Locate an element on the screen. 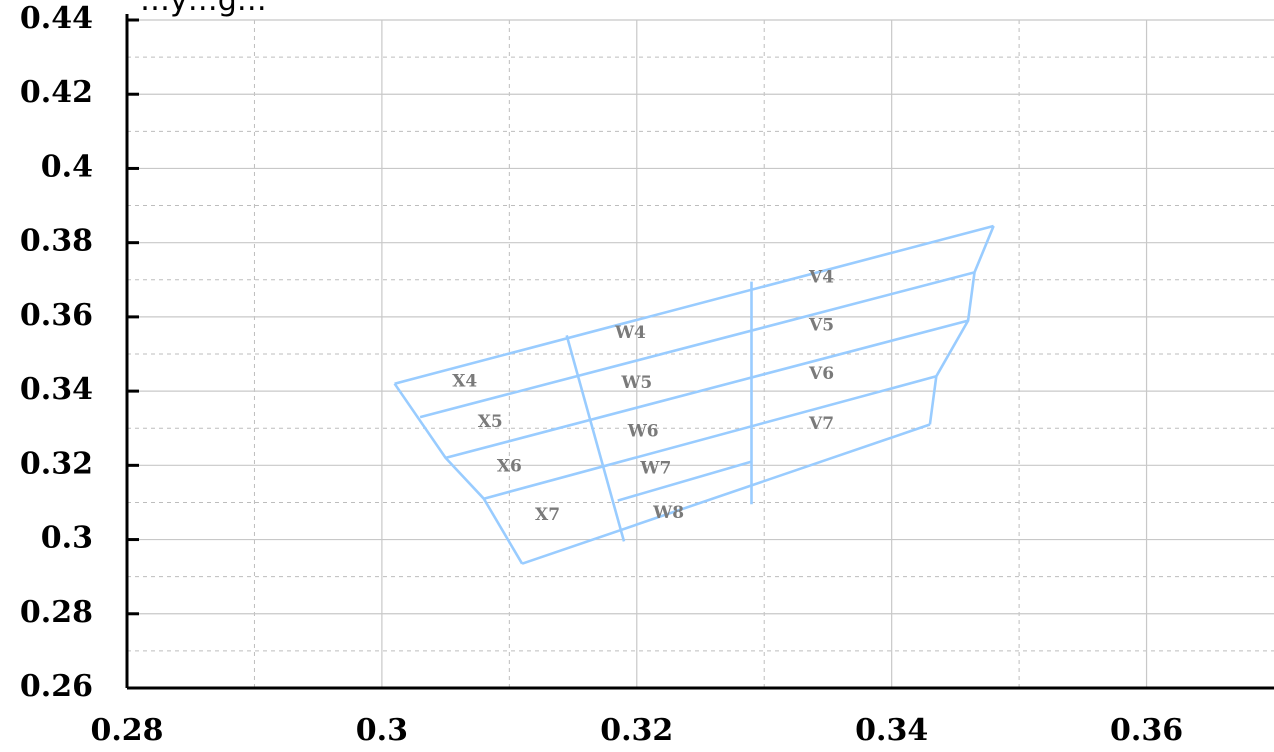  x-tick-label: 0.28 is located at coordinates (126, 730).